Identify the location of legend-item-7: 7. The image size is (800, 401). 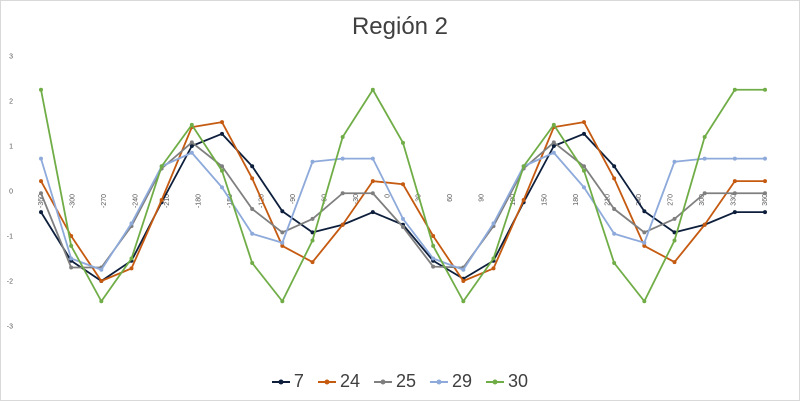
(287, 381).